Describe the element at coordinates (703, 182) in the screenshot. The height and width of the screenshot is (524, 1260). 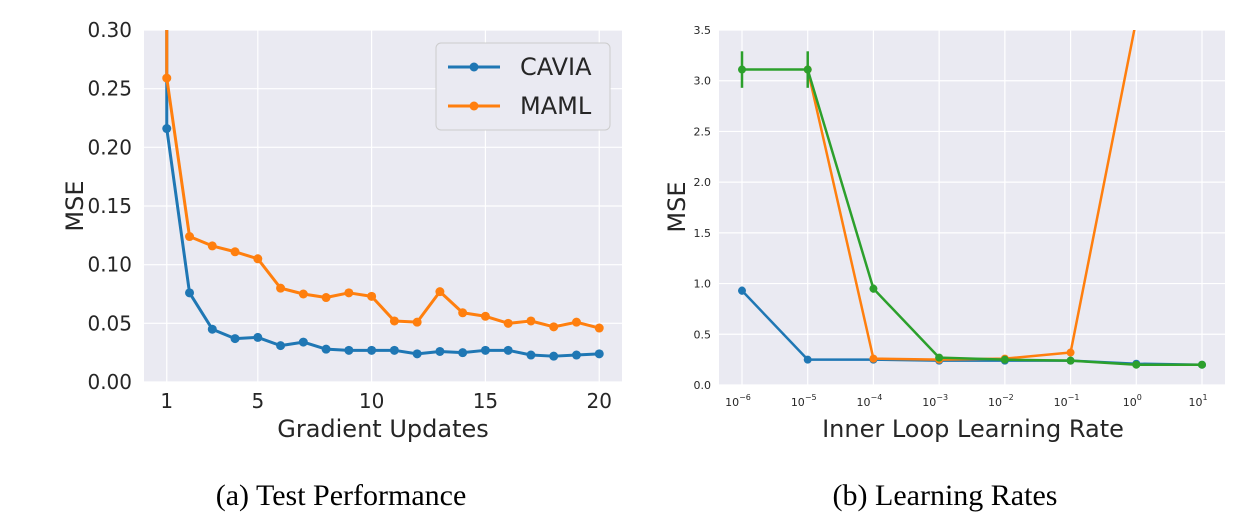
I see `panel-b-y-tick-label: 2.0` at that location.